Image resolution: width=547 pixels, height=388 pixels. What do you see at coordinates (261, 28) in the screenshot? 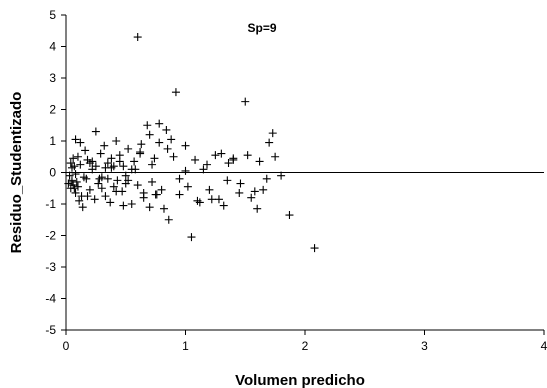
I see `annotation-label: Sp=9` at bounding box center [261, 28].